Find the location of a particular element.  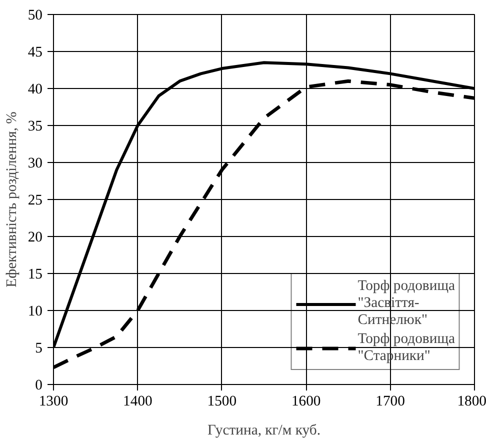

y-tick-label: 5 is located at coordinates (38, 348).